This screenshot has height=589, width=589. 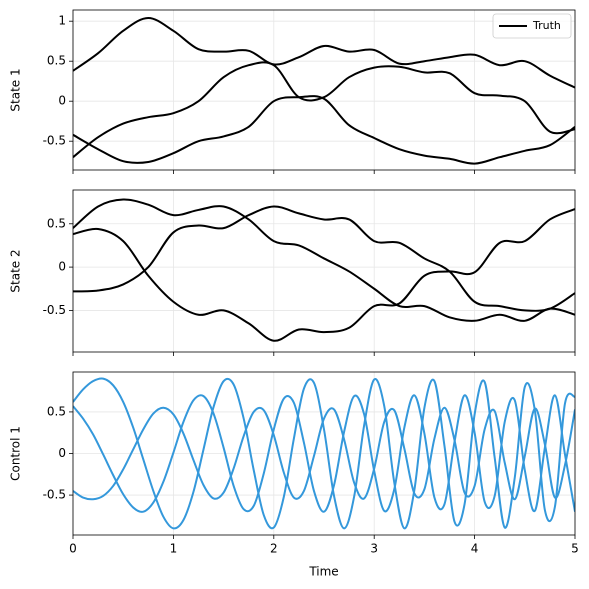 I want to click on y-axis-label: State 1, so click(x=16, y=89).